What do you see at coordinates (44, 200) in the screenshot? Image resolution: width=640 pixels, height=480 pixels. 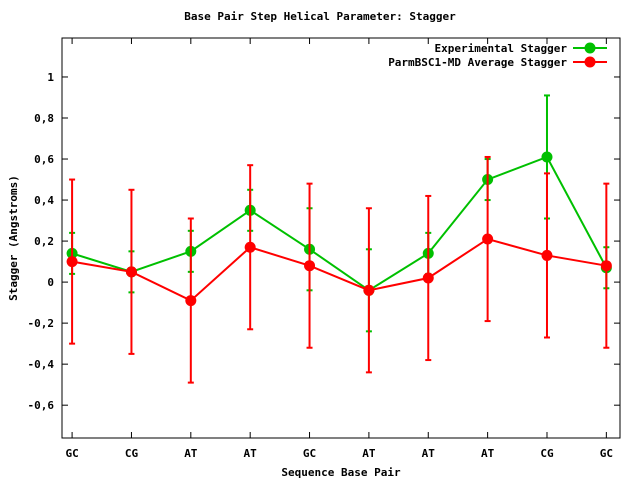 I see `y-tick-label: 0,4` at bounding box center [44, 200].